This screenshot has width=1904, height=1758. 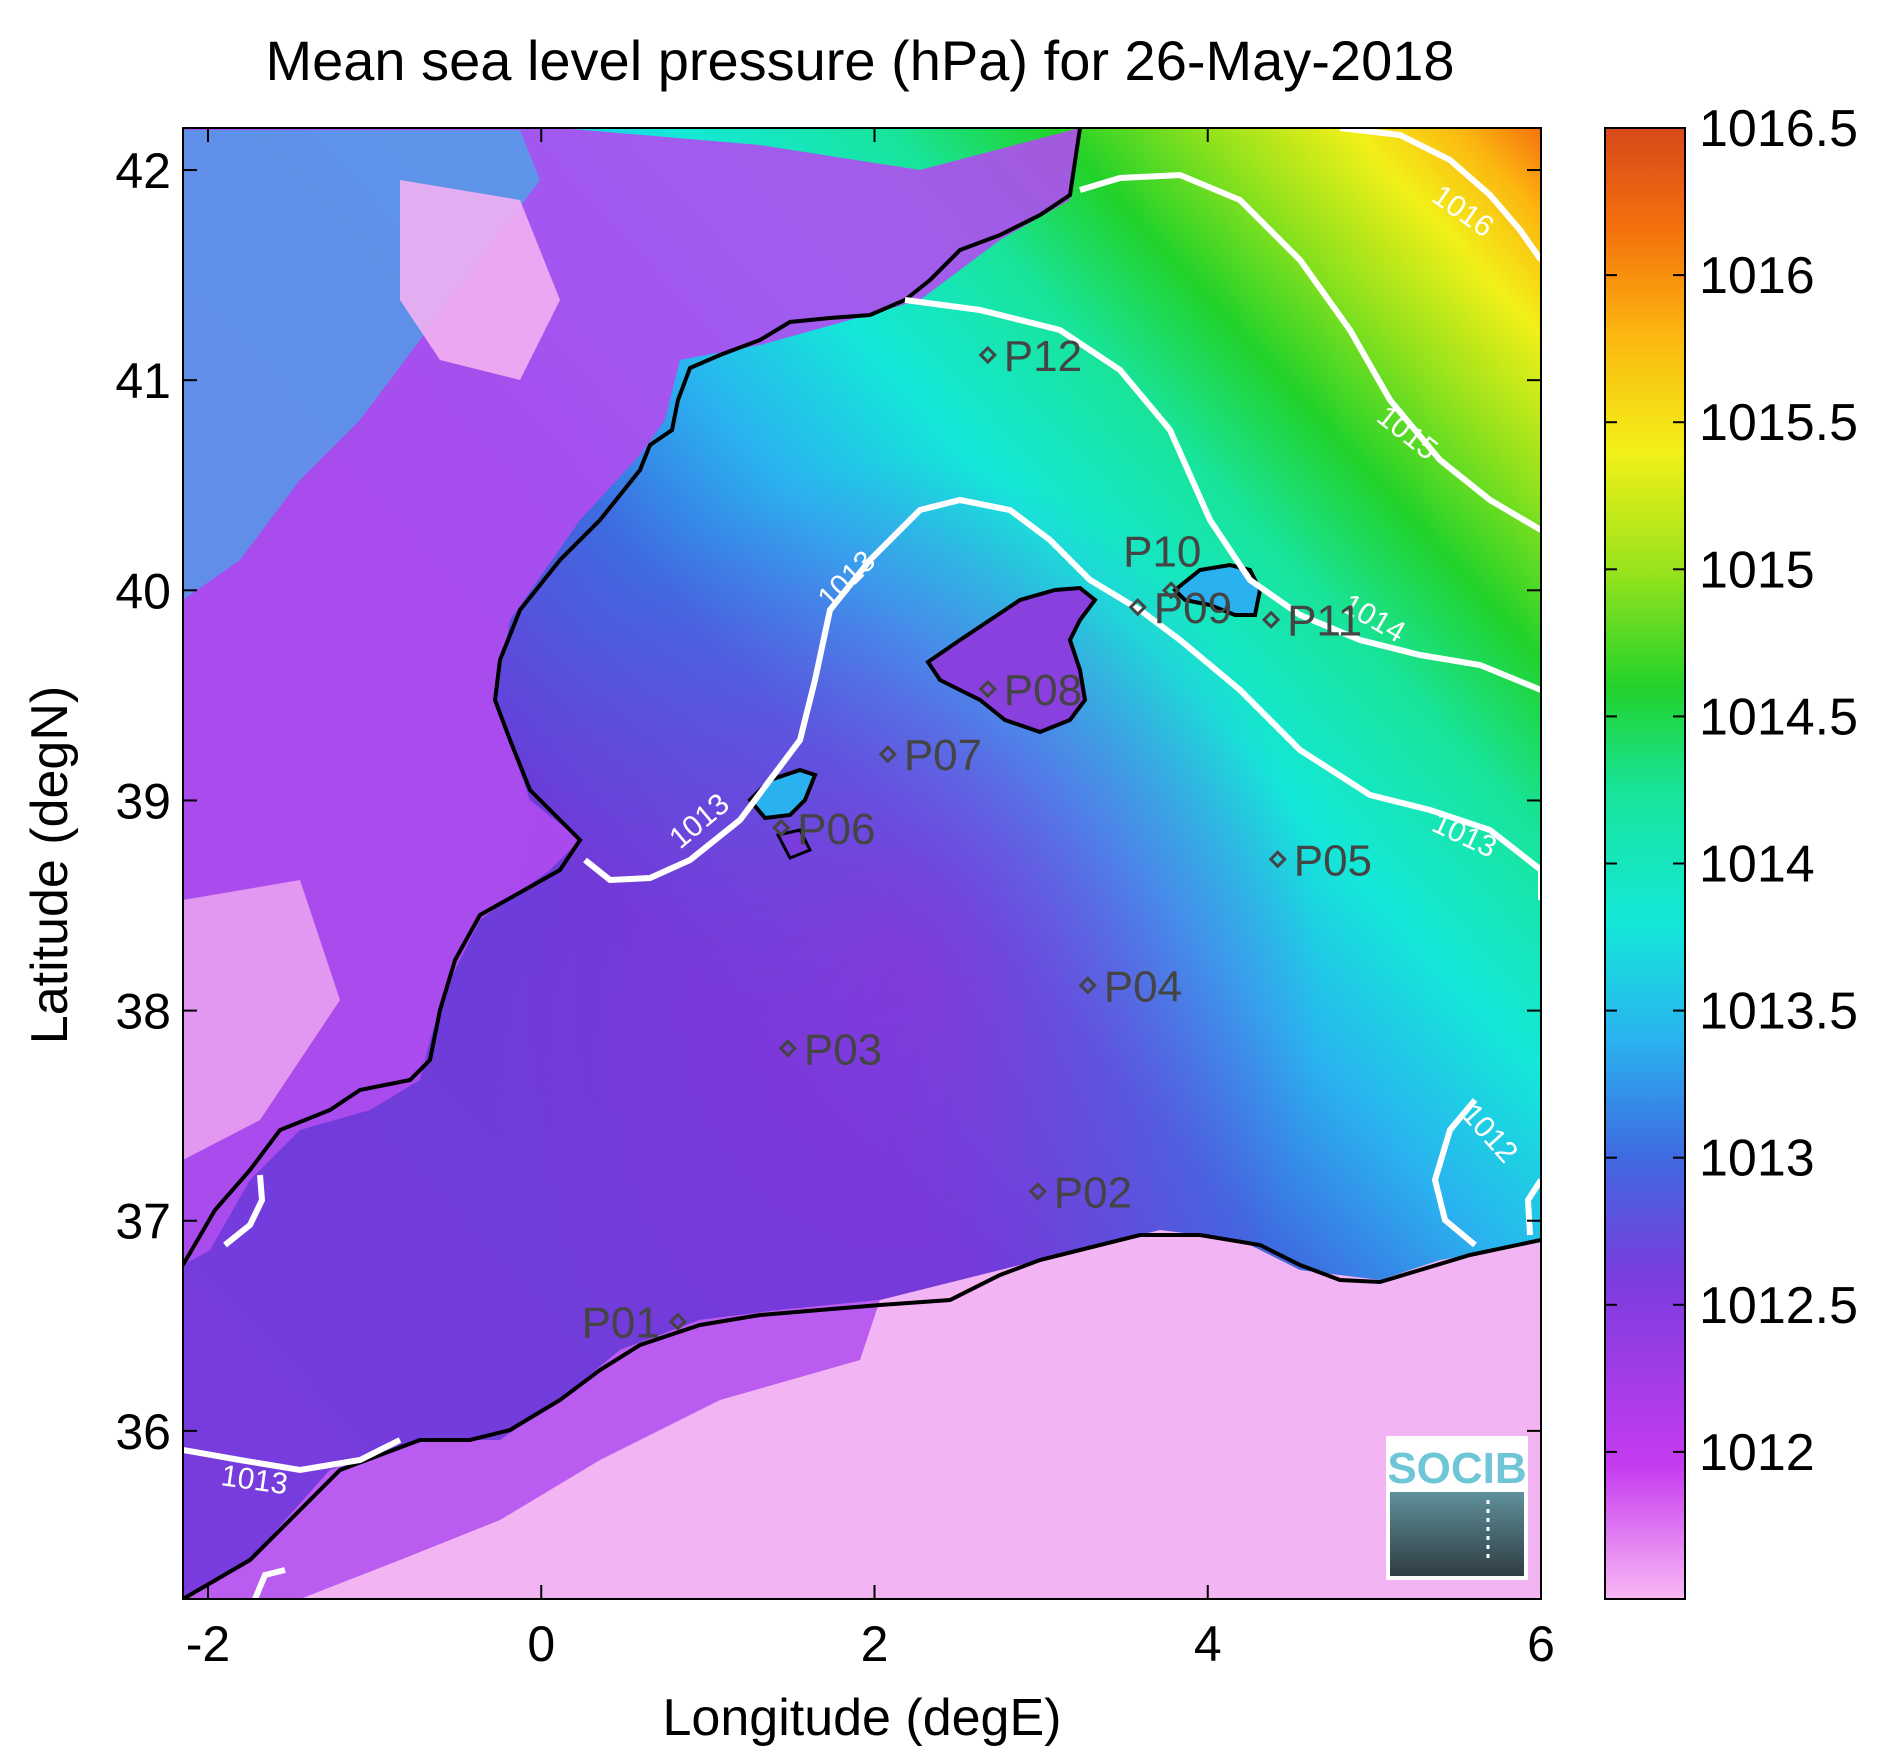 What do you see at coordinates (875, 1644) in the screenshot?
I see `x-tick-label: 2` at bounding box center [875, 1644].